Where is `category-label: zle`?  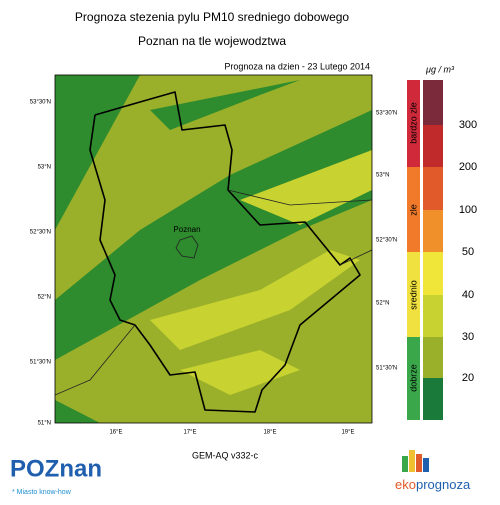
category-label: zle is located at coordinates (413, 210).